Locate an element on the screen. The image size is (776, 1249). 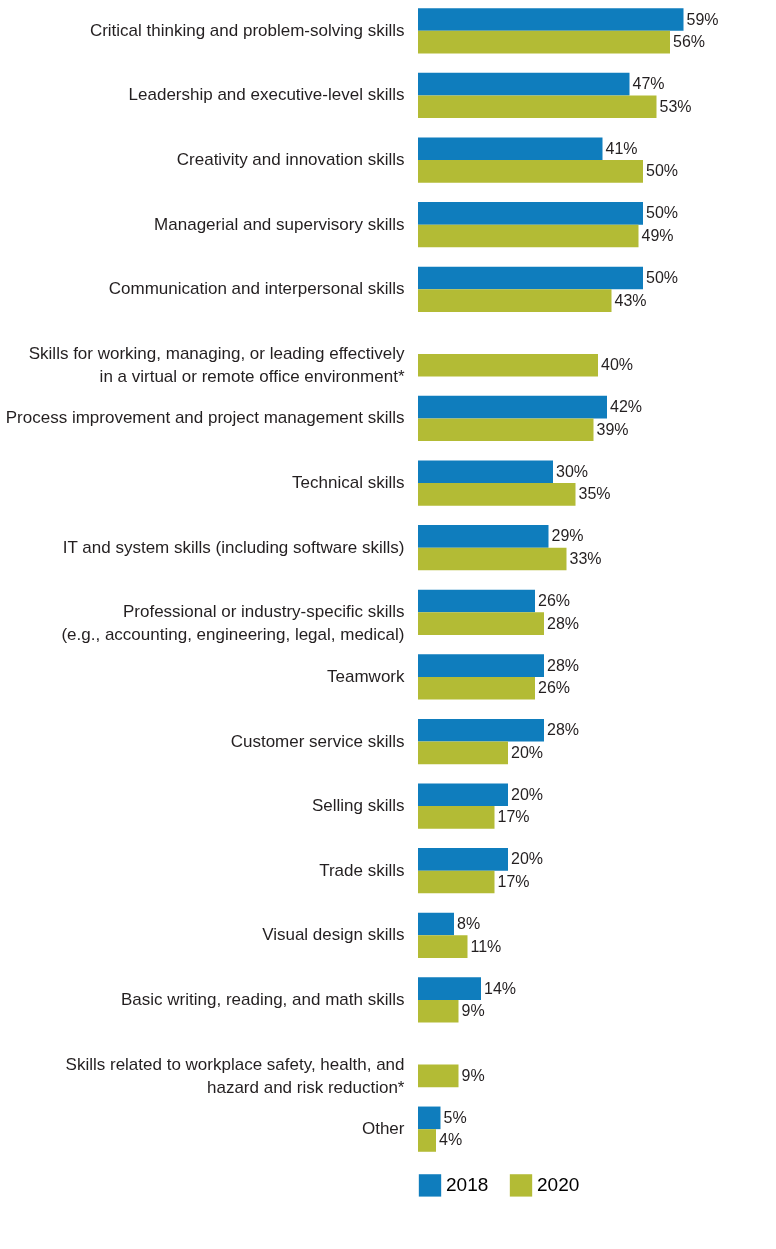
data-label: 40% is located at coordinates (617, 365).